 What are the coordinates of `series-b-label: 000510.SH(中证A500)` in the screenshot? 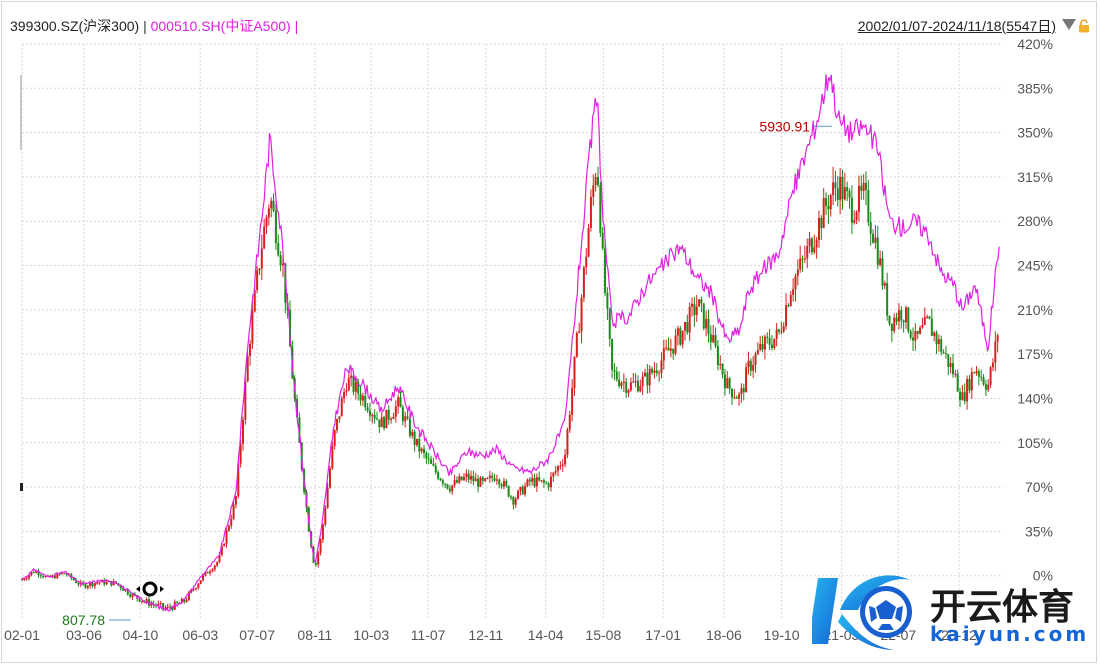 It's located at (220, 26).